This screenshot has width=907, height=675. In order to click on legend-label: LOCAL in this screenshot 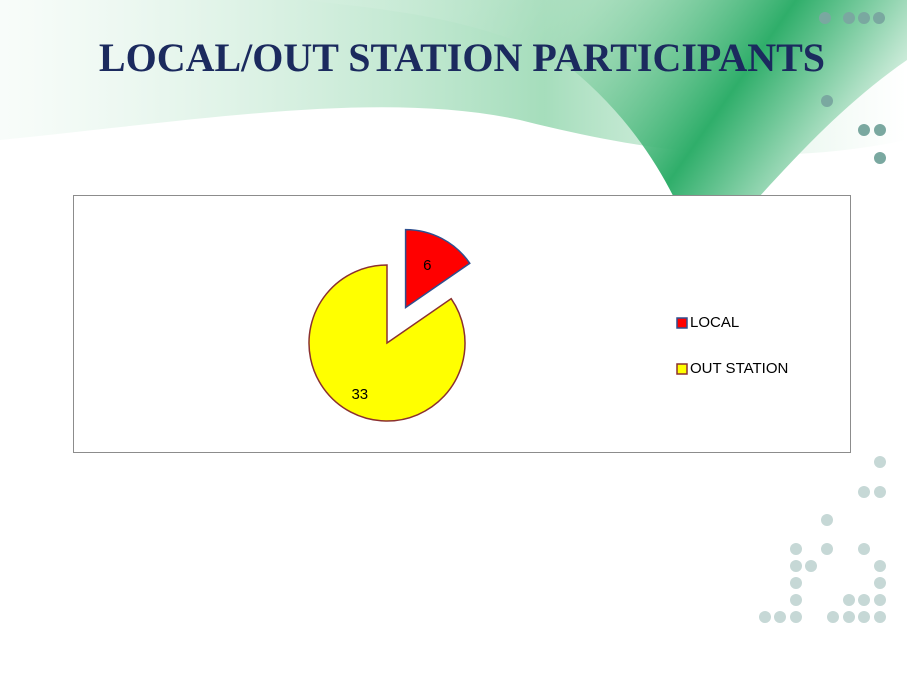, I will do `click(714, 322)`.